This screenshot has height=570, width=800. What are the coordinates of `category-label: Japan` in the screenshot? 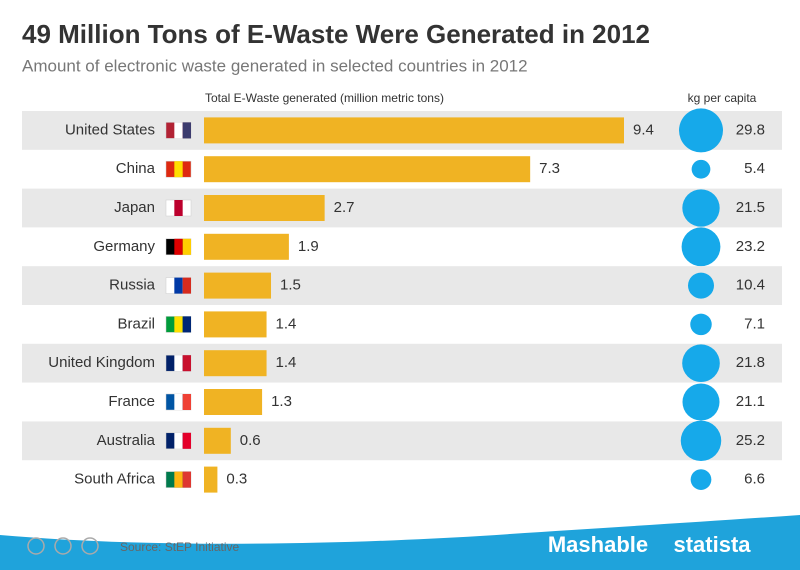 It's located at (134, 207).